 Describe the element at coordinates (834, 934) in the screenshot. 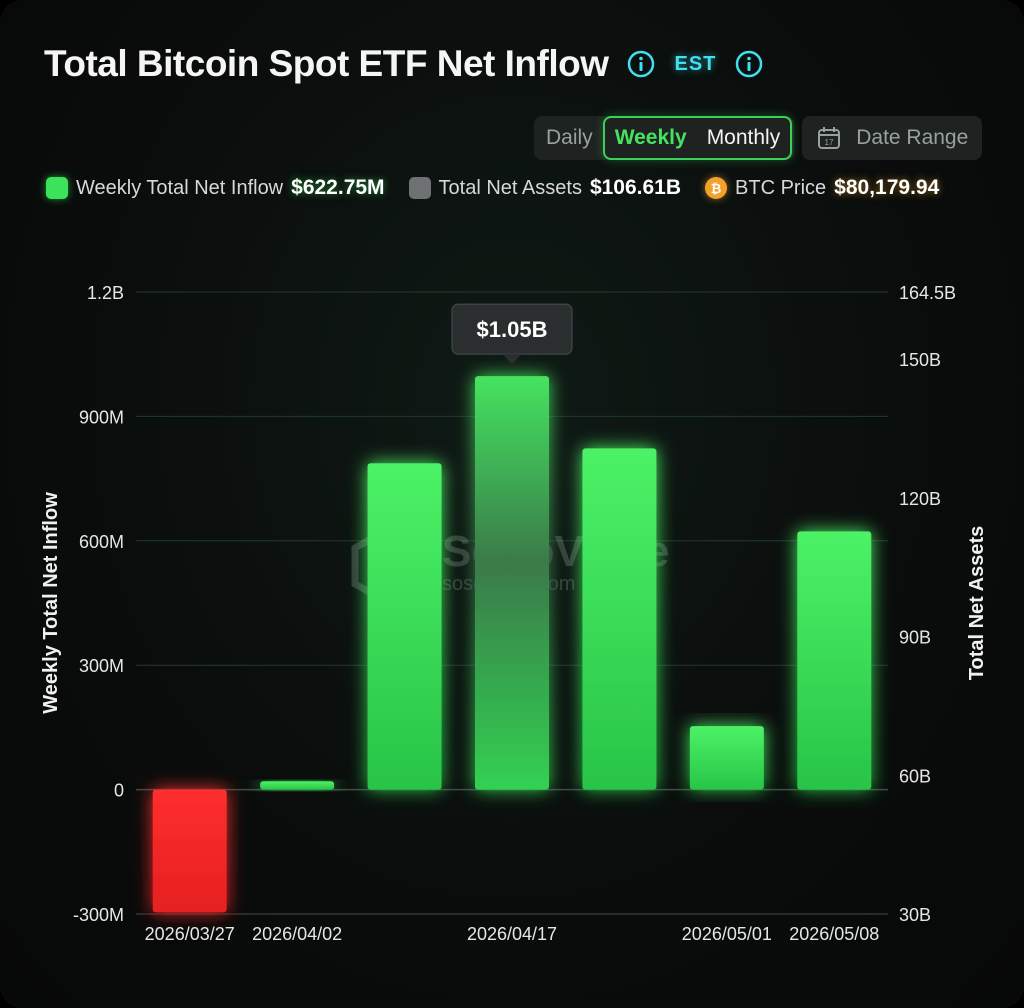

I see `x-tick-label: 2026/05/08` at that location.